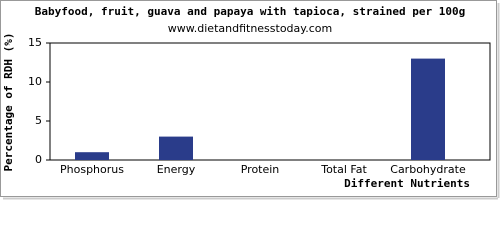 The width and height of the screenshot is (500, 240). Describe the element at coordinates (35, 81) in the screenshot. I see `y-tick-label: 10` at that location.